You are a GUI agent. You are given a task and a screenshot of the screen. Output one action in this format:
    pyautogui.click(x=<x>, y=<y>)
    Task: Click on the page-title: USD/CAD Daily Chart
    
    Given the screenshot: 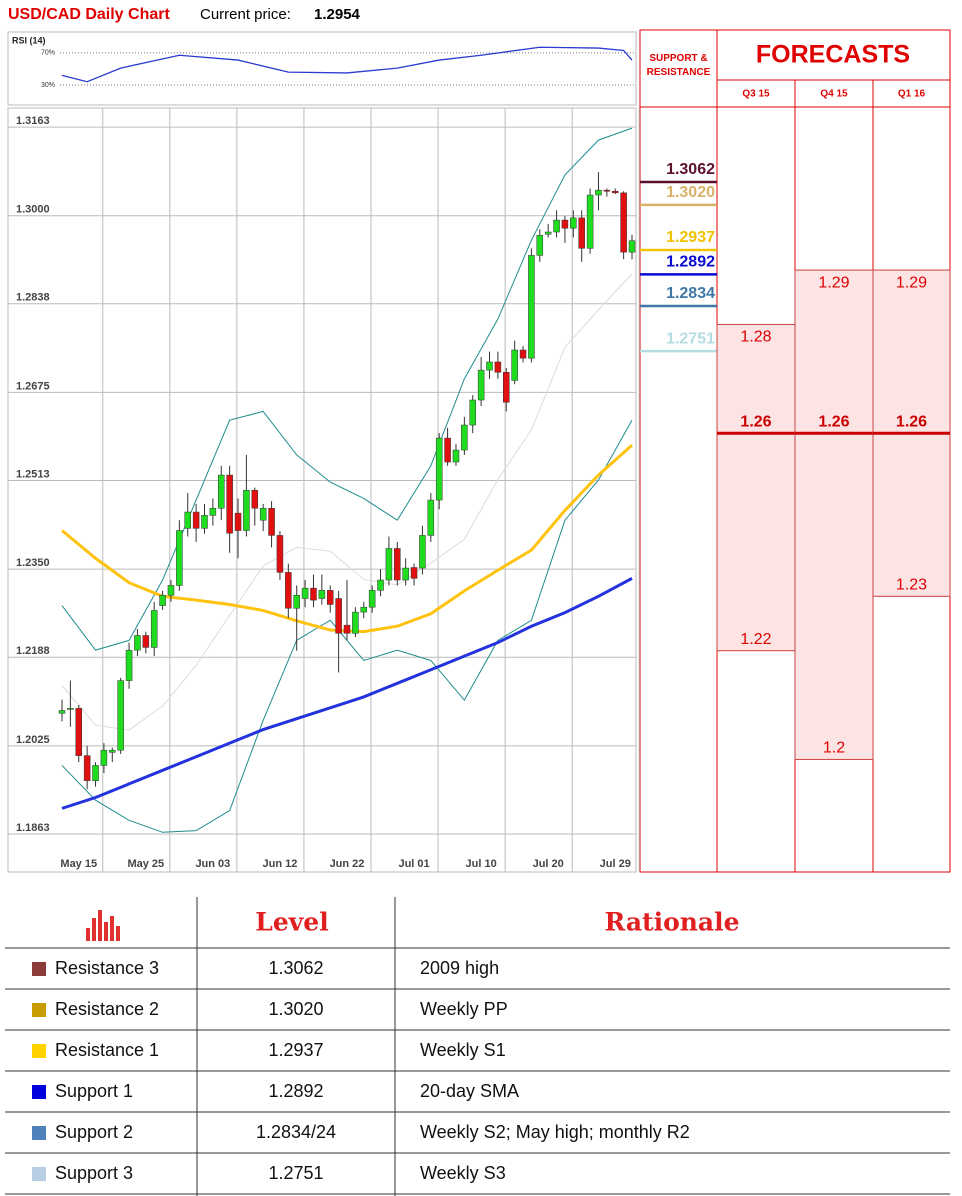 What is the action you would take?
    pyautogui.click(x=89, y=14)
    